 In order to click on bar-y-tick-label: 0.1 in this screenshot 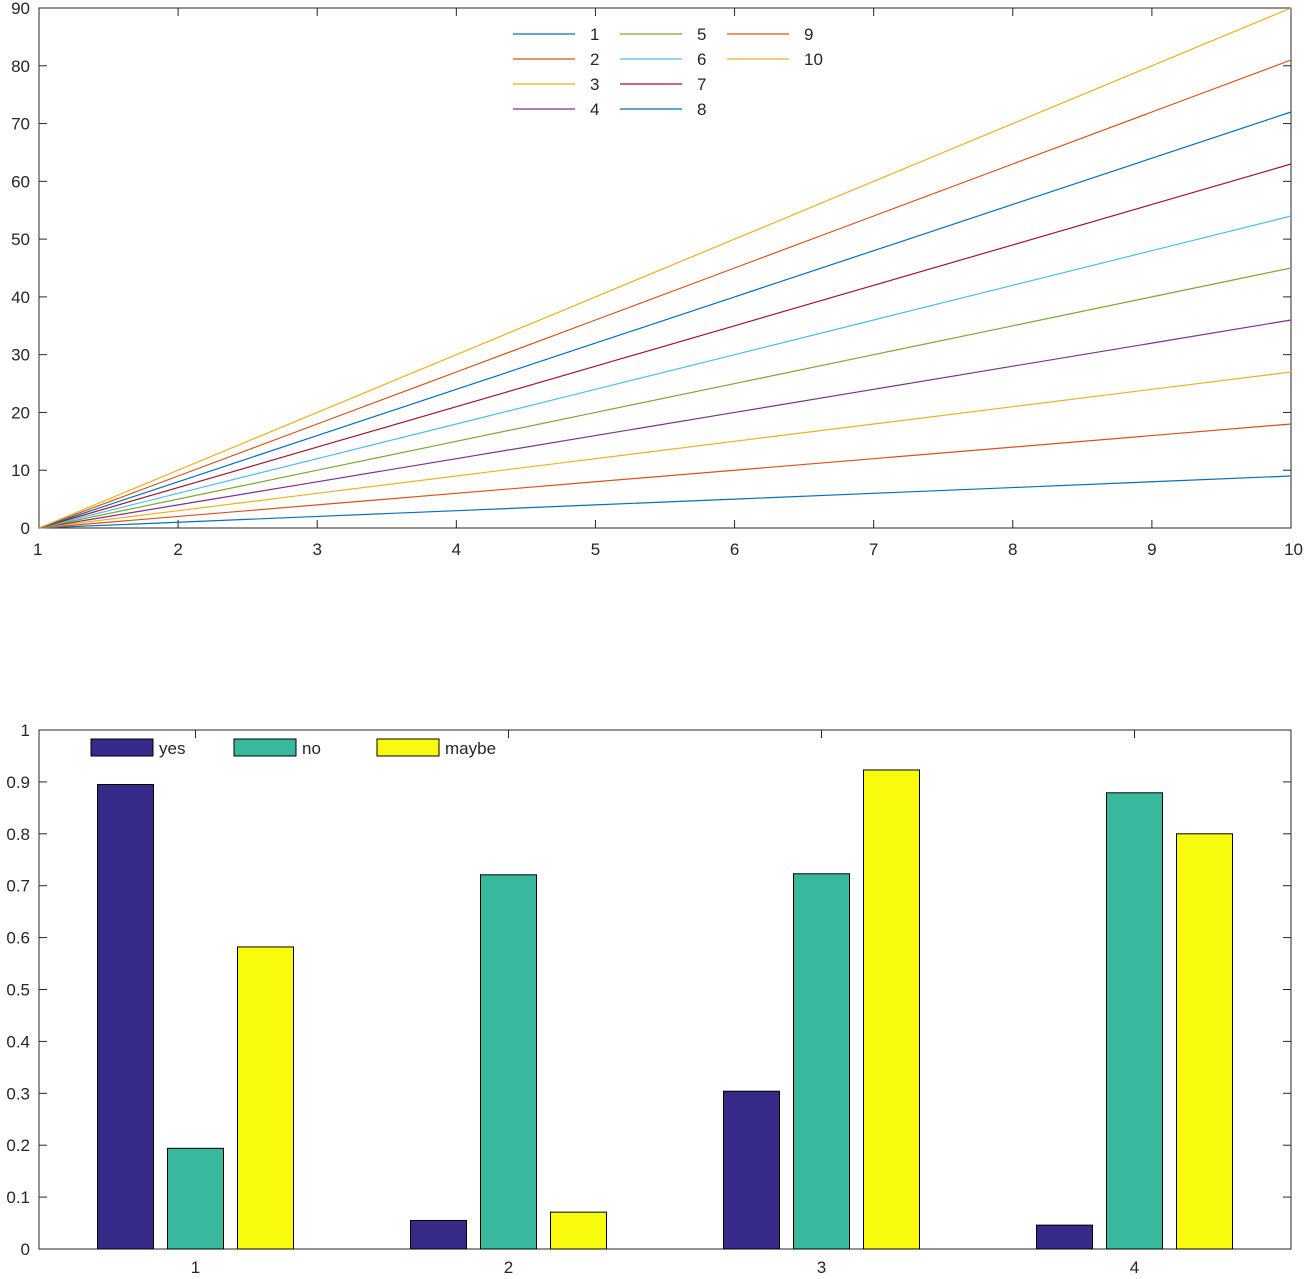, I will do `click(18, 1197)`.